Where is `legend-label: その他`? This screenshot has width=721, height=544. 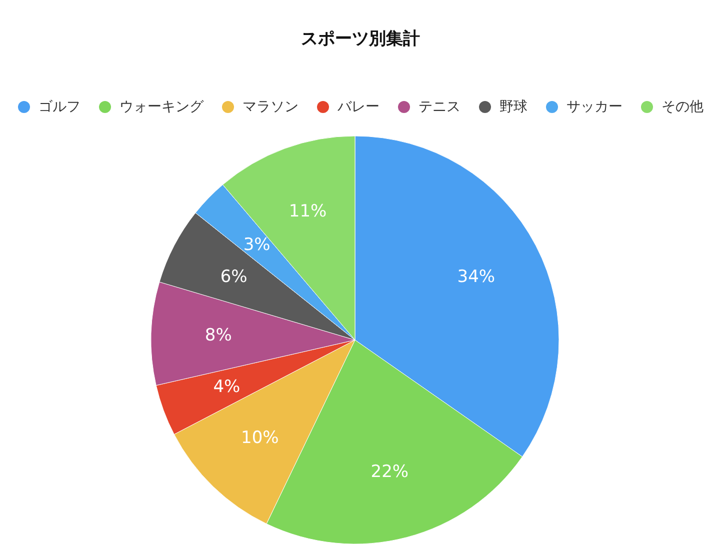 legend-label: その他 is located at coordinates (683, 107).